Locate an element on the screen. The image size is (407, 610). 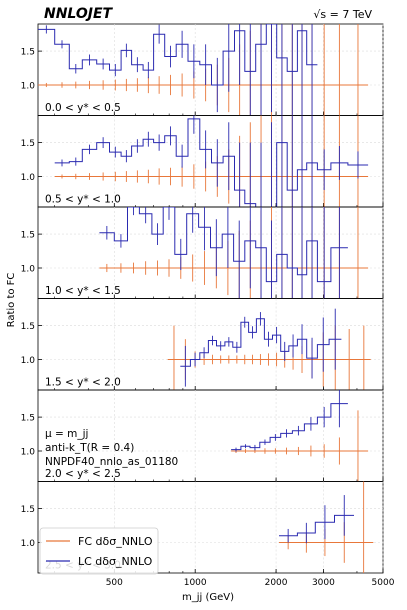
panel-label: 1.5 < y* < 2.0 is located at coordinates (83, 383).